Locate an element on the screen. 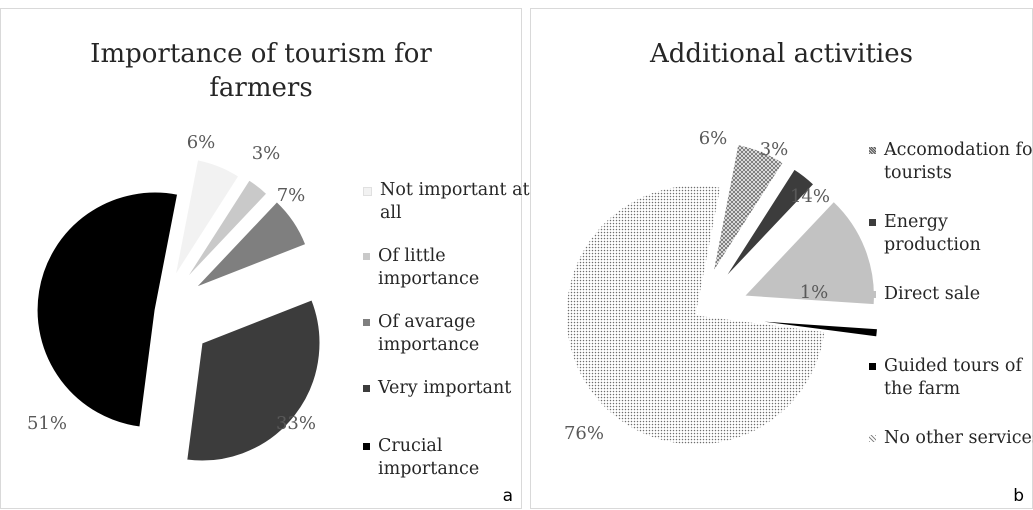 The width and height of the screenshot is (1033, 510). pie-slice-energy-production is located at coordinates (769, 224).